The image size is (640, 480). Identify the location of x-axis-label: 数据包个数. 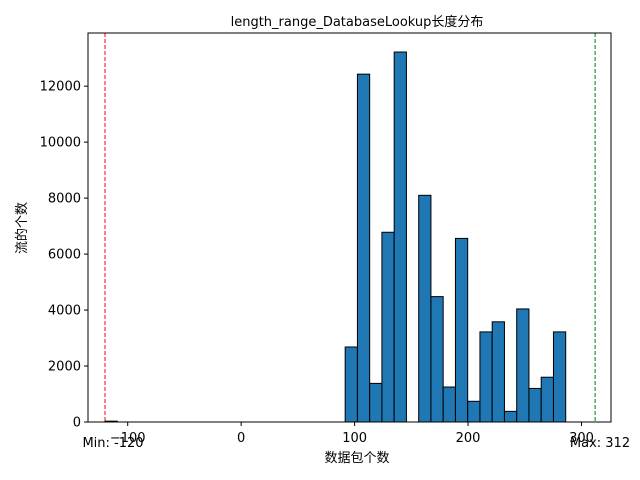
(356, 458).